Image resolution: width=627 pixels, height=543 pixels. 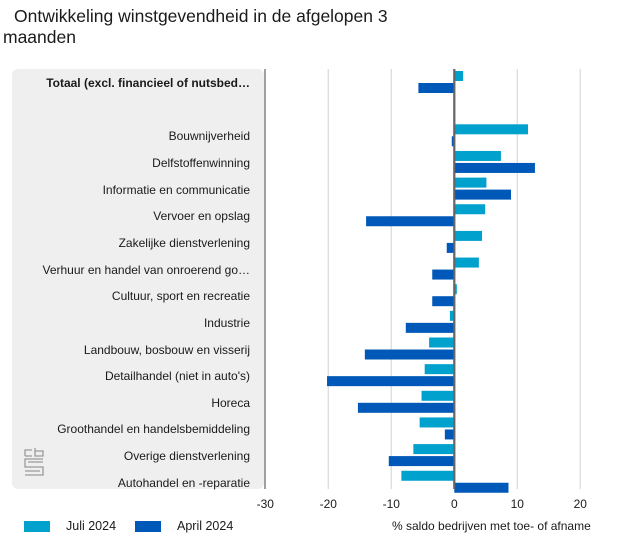 I want to click on category-label: Overige dienstverlening, so click(x=186, y=456).